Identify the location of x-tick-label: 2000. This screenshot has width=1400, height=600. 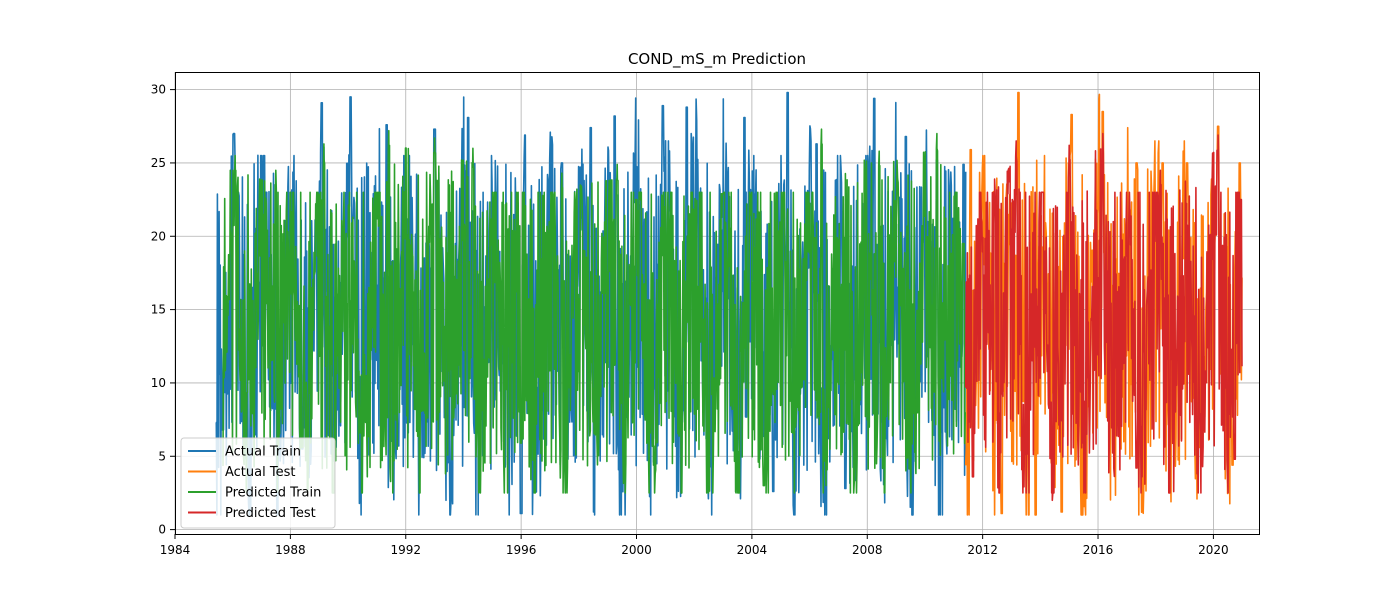
(636, 550).